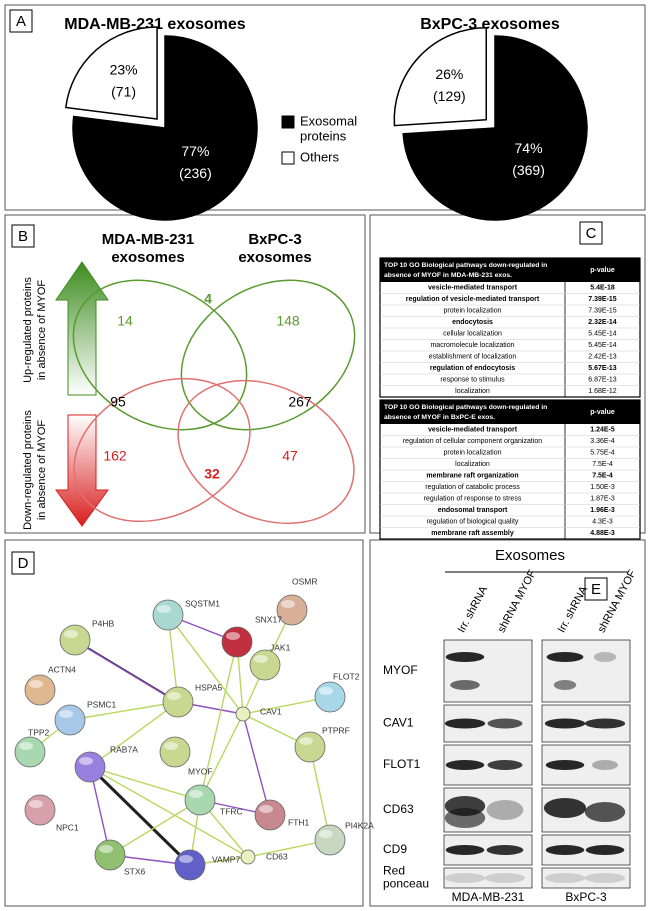 The height and width of the screenshot is (911, 650). Describe the element at coordinates (147, 257) in the screenshot. I see `set-title: exosomes` at that location.